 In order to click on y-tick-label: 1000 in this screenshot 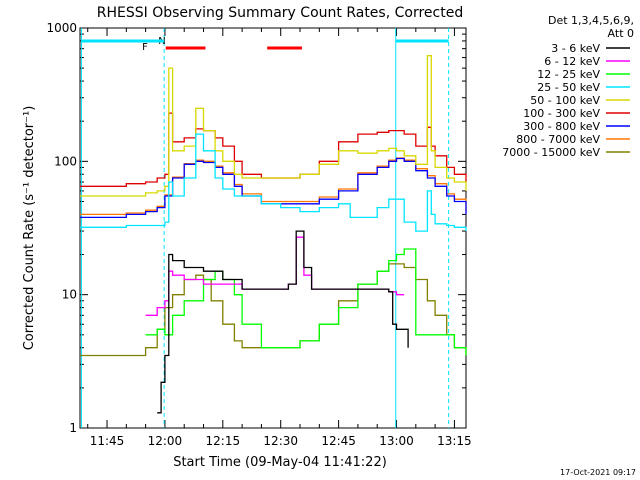, I will do `click(61, 28)`.